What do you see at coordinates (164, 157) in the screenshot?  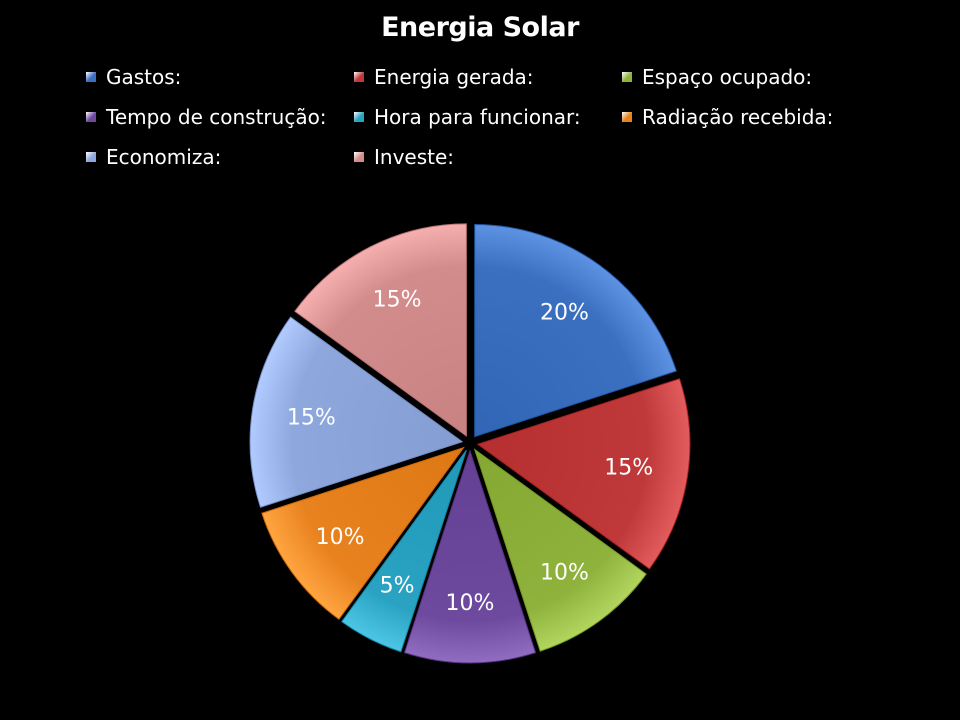 I see `legend-label: Economiza:` at bounding box center [164, 157].